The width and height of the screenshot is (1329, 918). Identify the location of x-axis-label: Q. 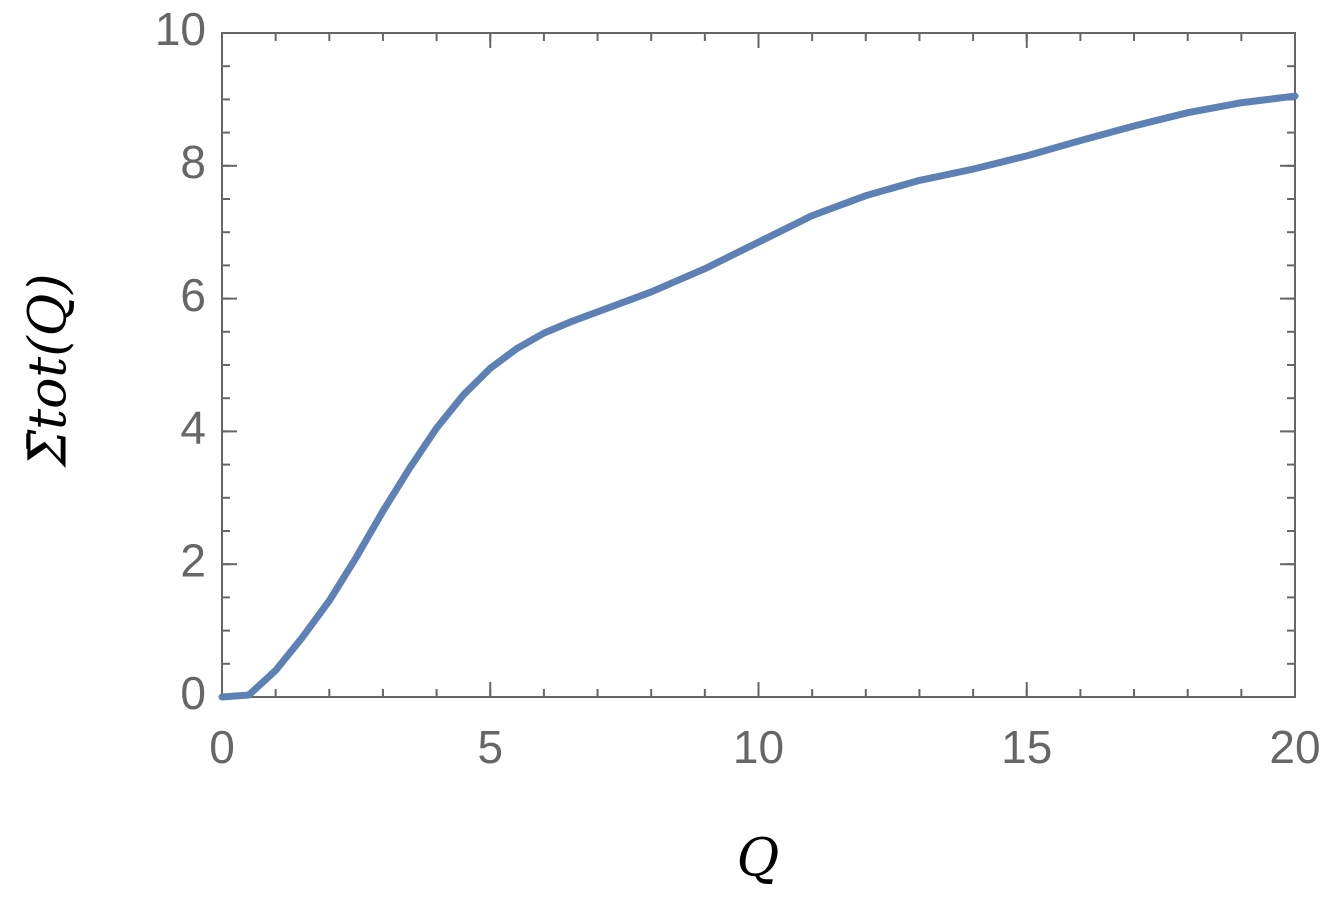
(758, 859).